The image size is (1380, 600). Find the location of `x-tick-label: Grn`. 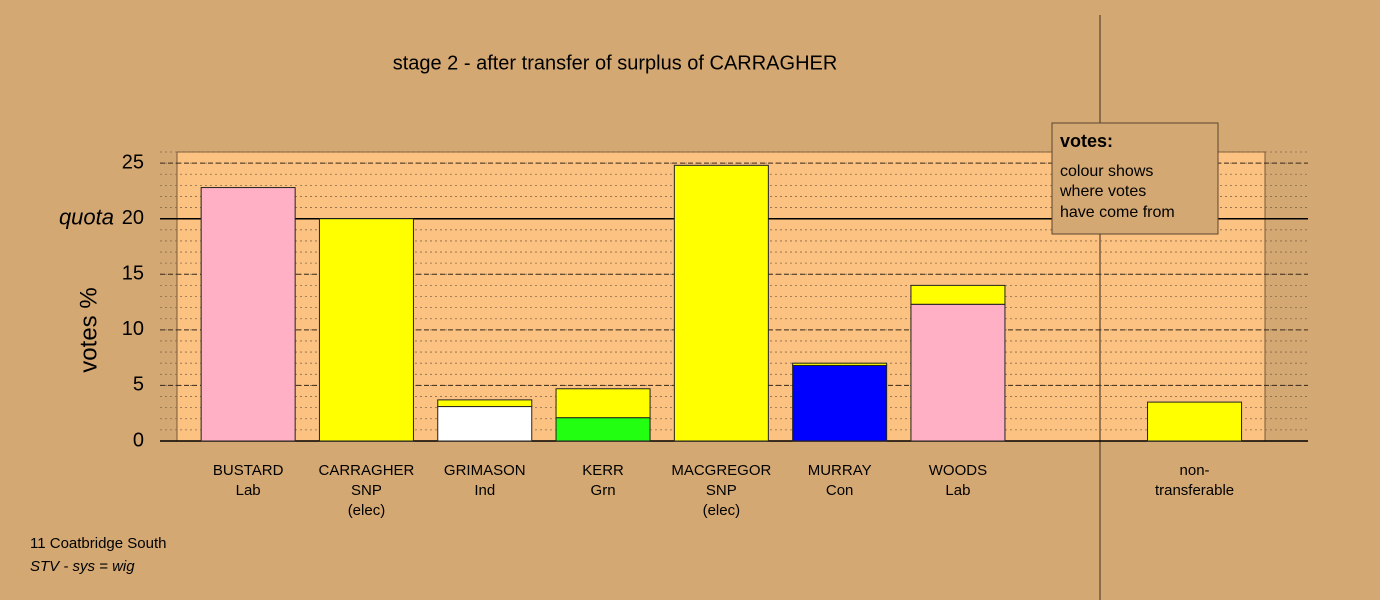

x-tick-label: Grn is located at coordinates (603, 490).